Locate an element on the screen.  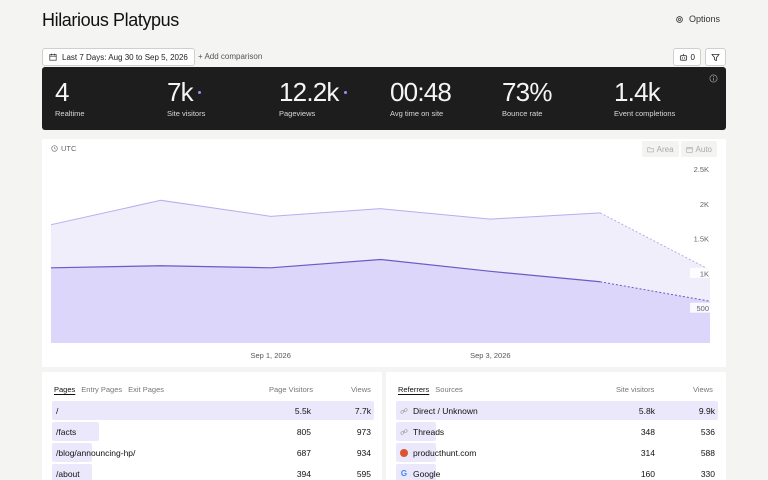
row-views: 536 is located at coordinates (707, 432).